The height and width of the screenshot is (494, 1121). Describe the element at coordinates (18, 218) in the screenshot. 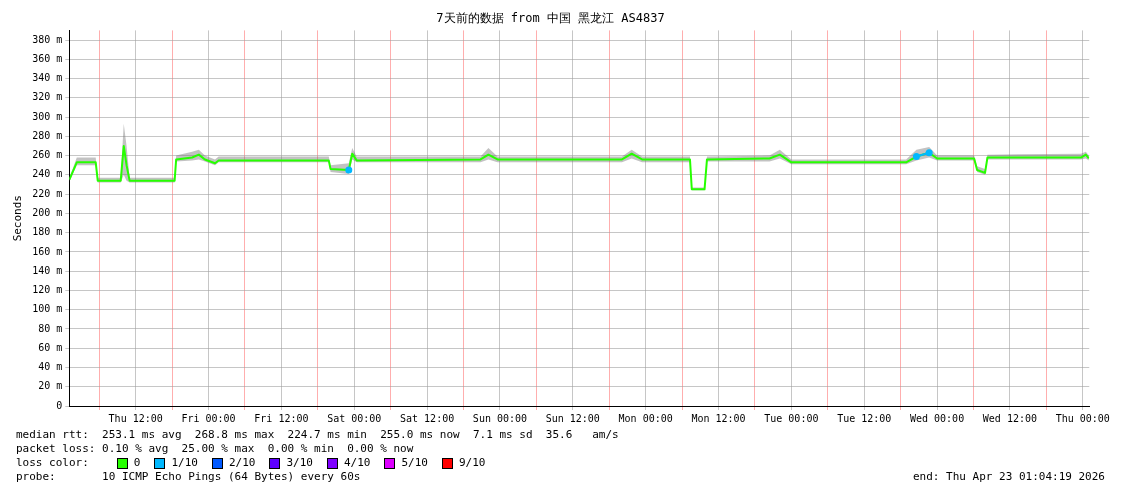

I see `y-axis-title: Seconds` at that location.